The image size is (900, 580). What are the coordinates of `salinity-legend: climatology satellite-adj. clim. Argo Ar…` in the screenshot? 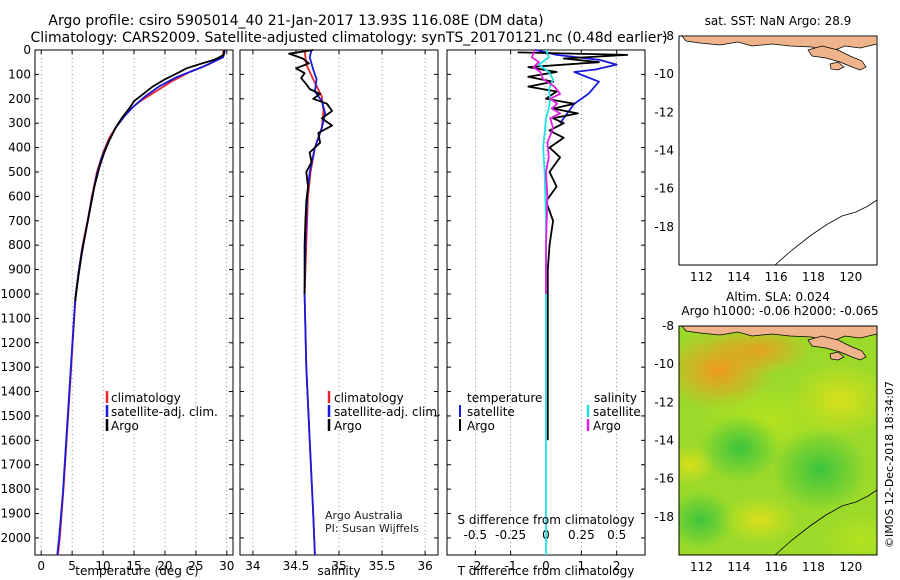 It's located at (383, 463).